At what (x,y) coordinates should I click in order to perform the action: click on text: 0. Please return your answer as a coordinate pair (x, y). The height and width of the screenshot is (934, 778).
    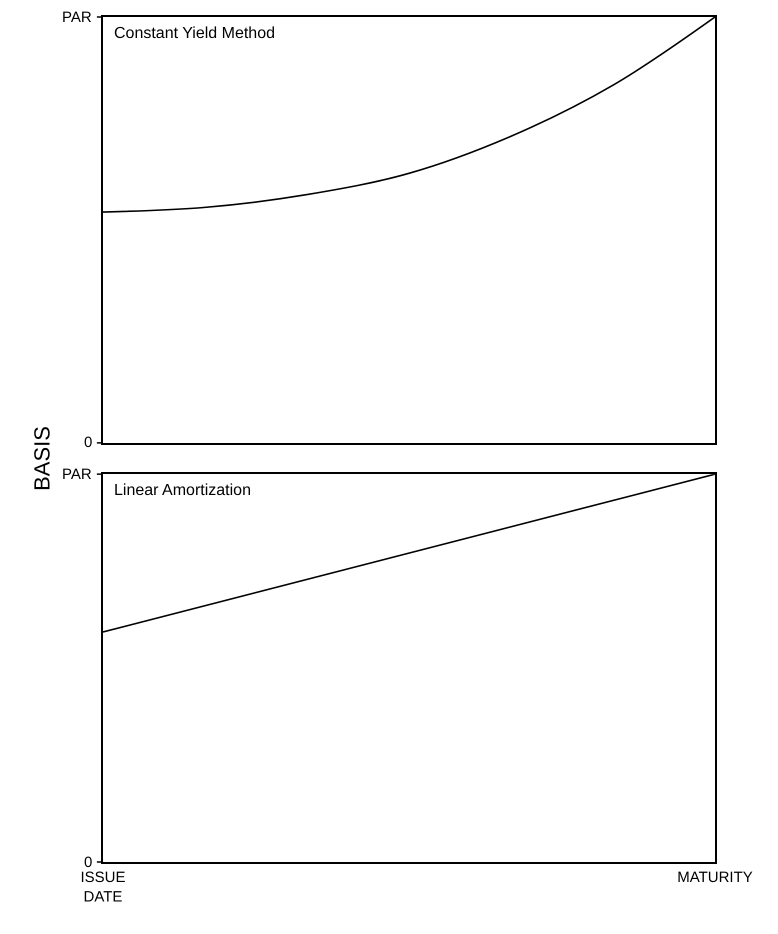
    Looking at the image, I should click on (88, 442).